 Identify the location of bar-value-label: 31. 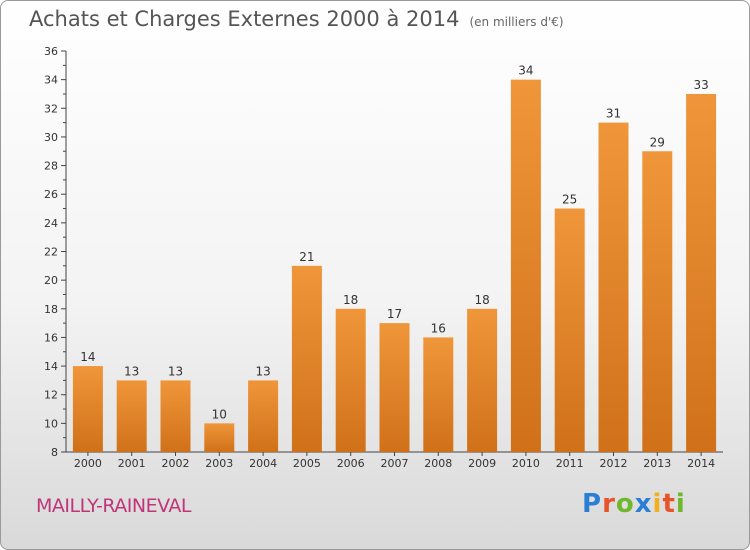
(613, 114).